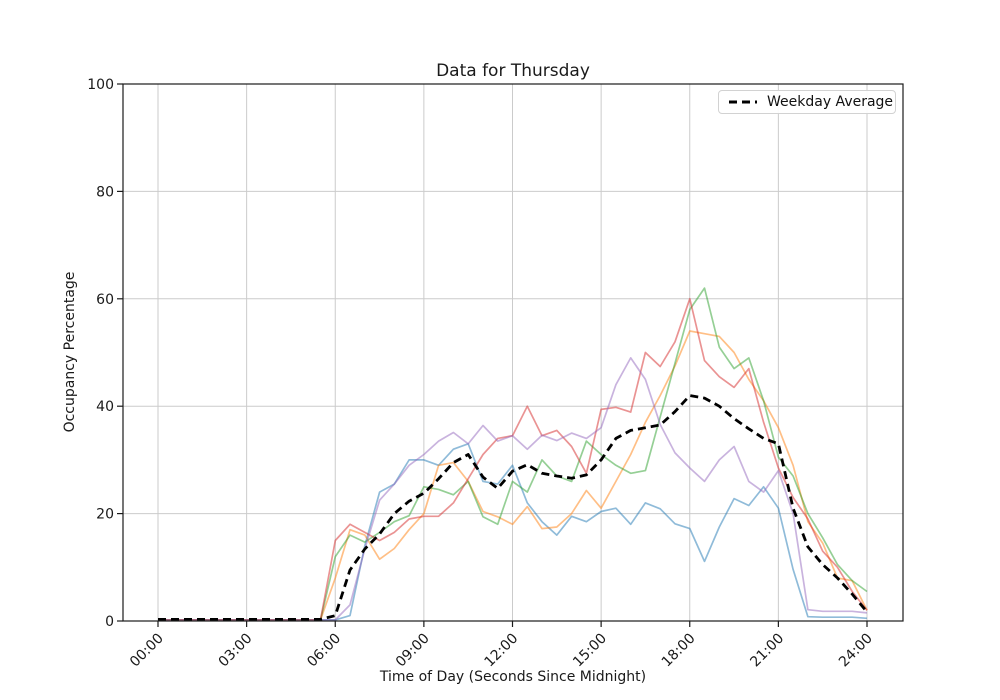  Describe the element at coordinates (105, 515) in the screenshot. I see `y-tick-label: 20` at that location.